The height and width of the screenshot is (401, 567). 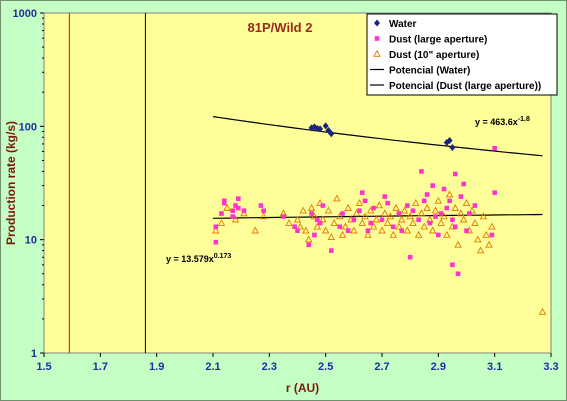 What do you see at coordinates (438, 367) in the screenshot?
I see `x-tick-label: 2.9` at bounding box center [438, 367].